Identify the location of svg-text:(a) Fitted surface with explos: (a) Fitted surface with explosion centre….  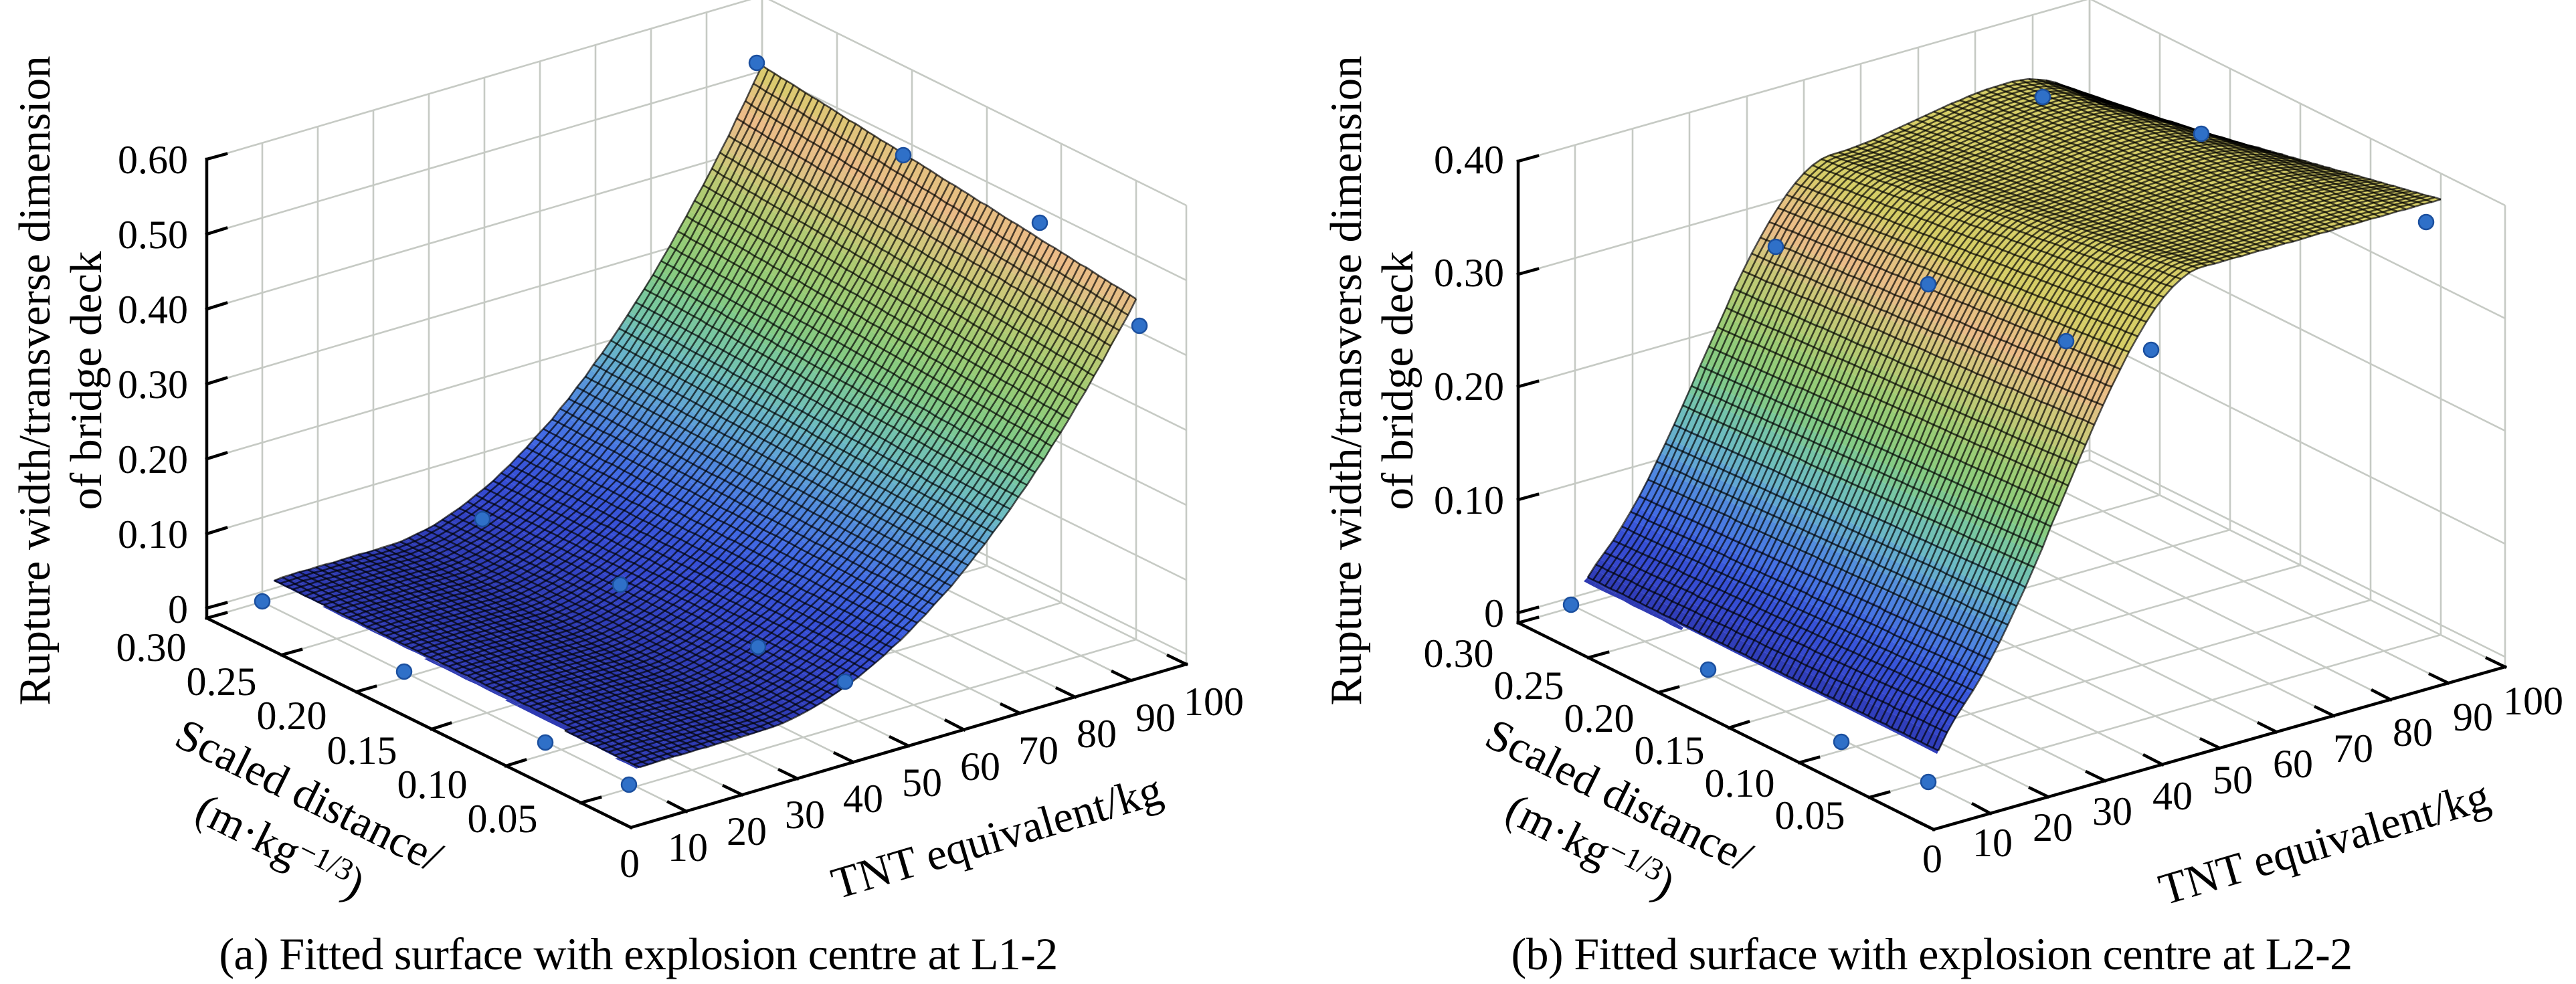
(638, 953).